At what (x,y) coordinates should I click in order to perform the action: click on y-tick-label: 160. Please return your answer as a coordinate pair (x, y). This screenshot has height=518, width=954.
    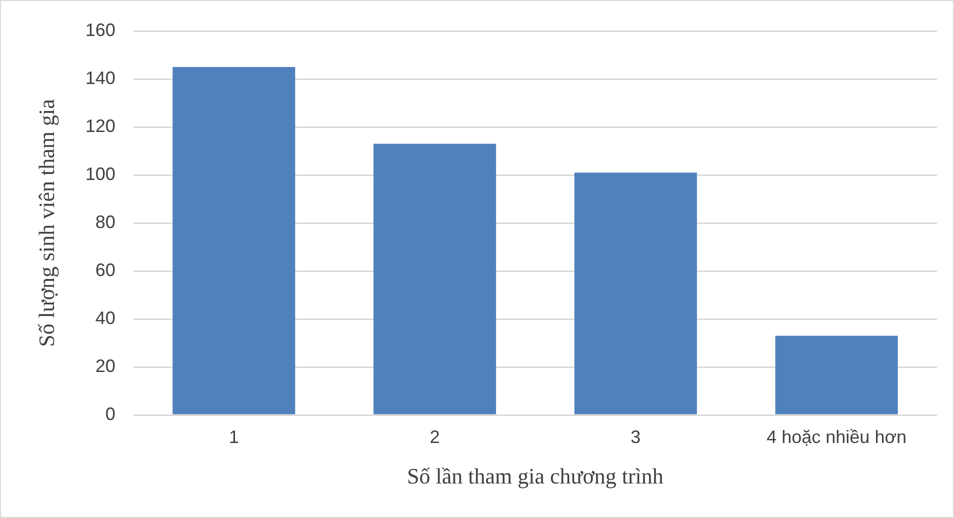
    Looking at the image, I should click on (100, 30).